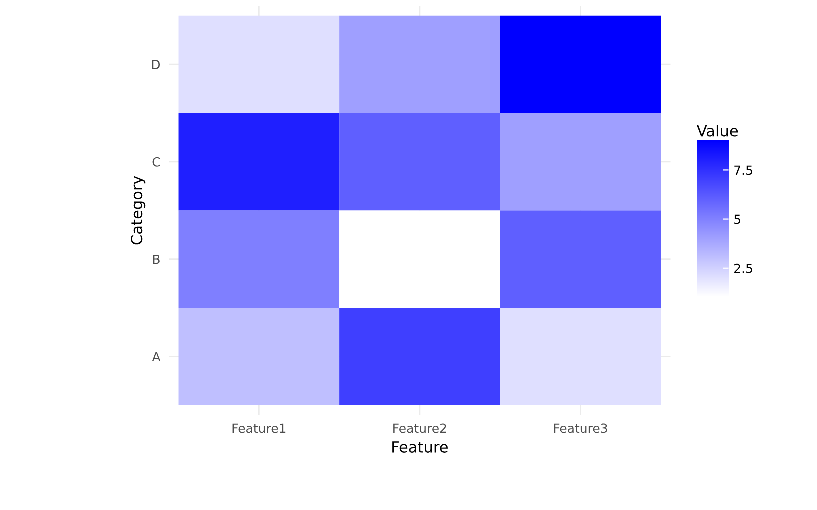  What do you see at coordinates (737, 219) in the screenshot?
I see `color-bar-label: 5` at bounding box center [737, 219].